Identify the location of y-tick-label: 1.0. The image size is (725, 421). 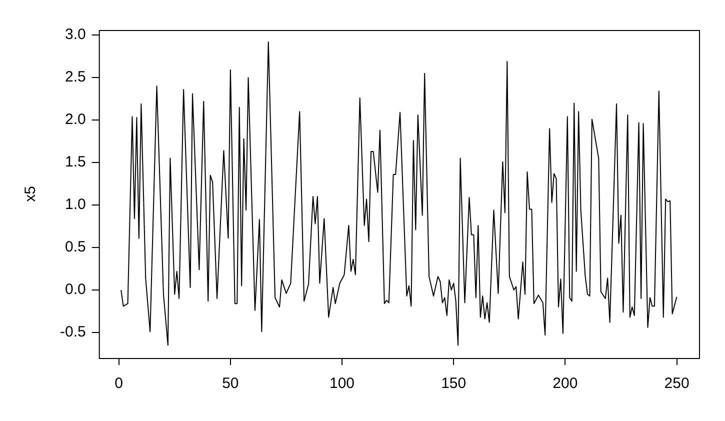
(75, 205).